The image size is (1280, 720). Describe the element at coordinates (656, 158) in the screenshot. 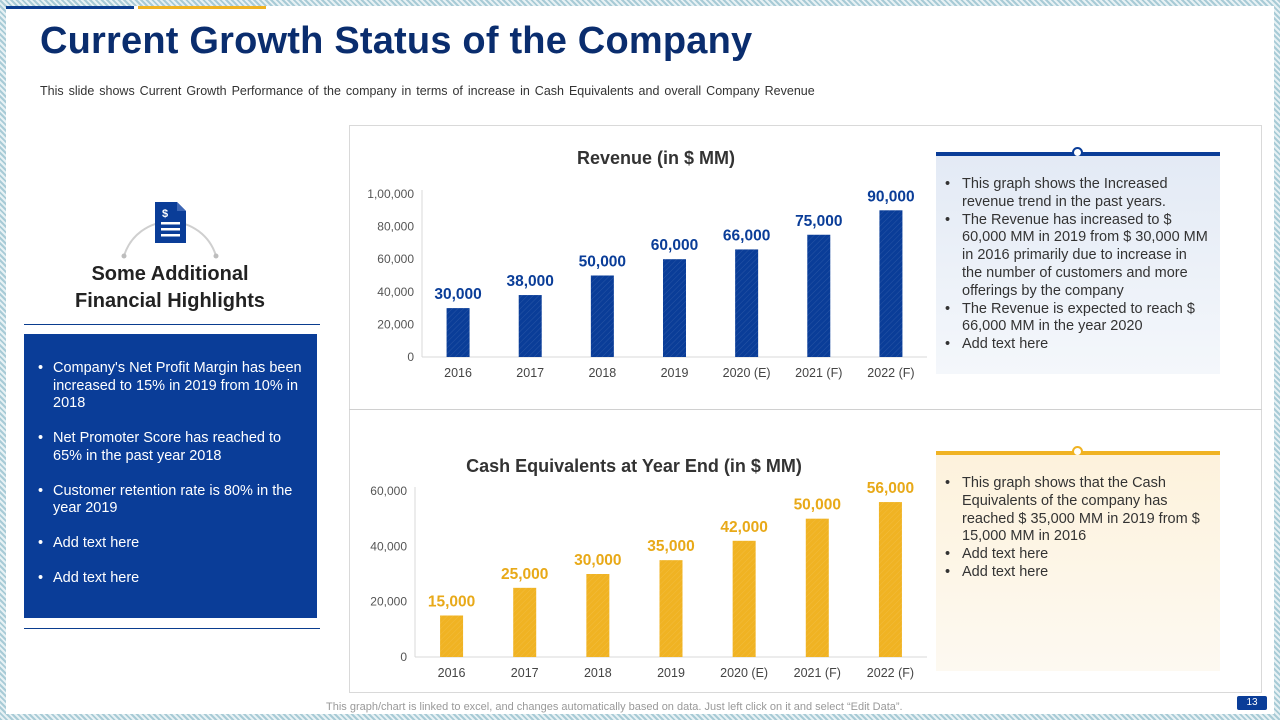

I see `revenue-chart-title: Revenue (in $ MM)` at that location.